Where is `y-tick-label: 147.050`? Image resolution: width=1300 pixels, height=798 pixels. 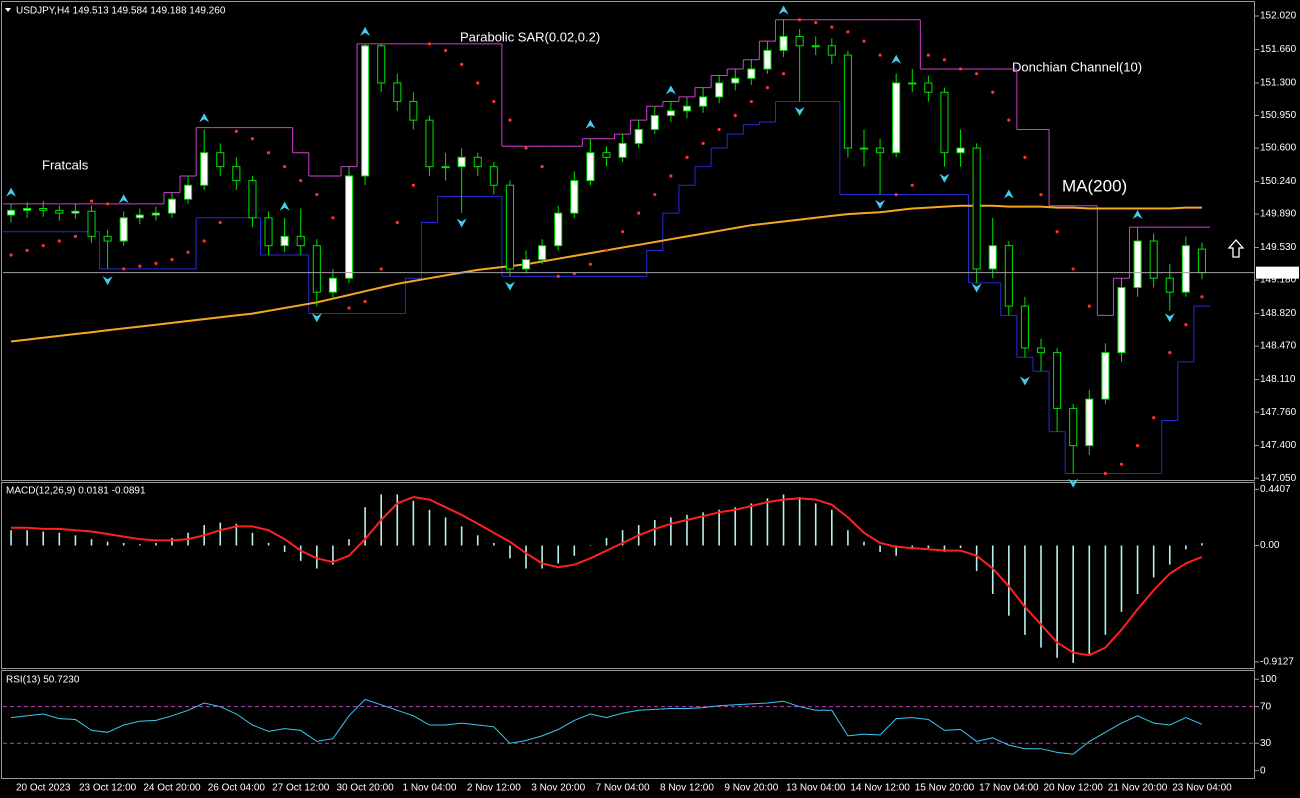 y-tick-label: 147.050 is located at coordinates (1278, 478).